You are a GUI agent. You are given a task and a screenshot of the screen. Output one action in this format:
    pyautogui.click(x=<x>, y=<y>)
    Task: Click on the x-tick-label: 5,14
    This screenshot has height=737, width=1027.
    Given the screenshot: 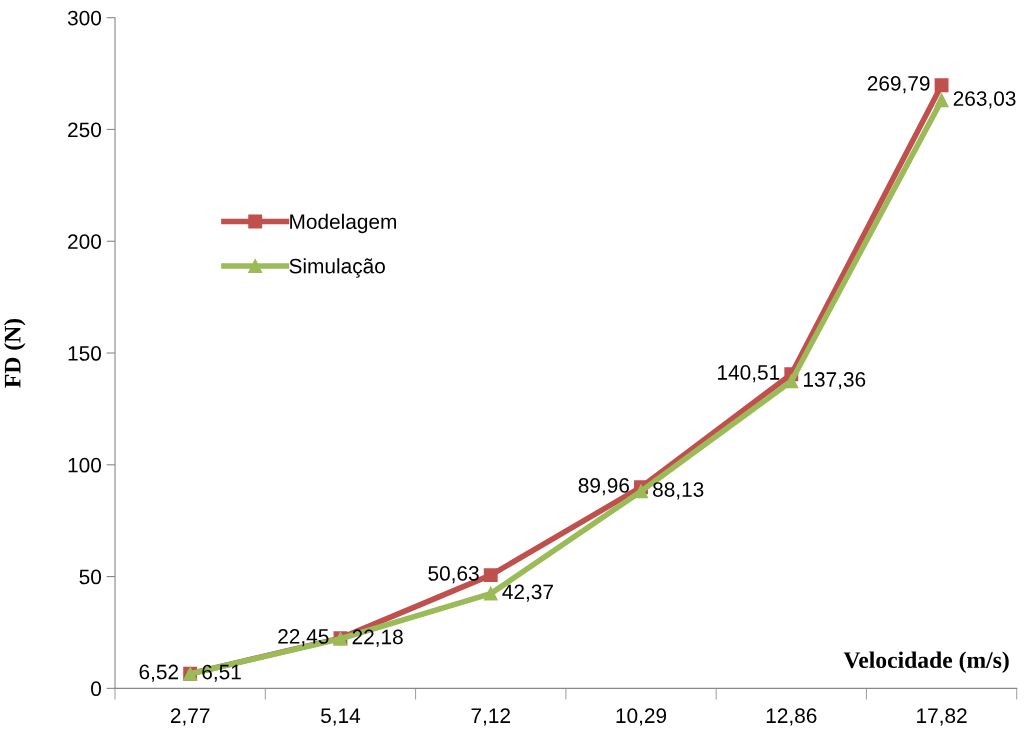 What is the action you would take?
    pyautogui.click(x=341, y=717)
    